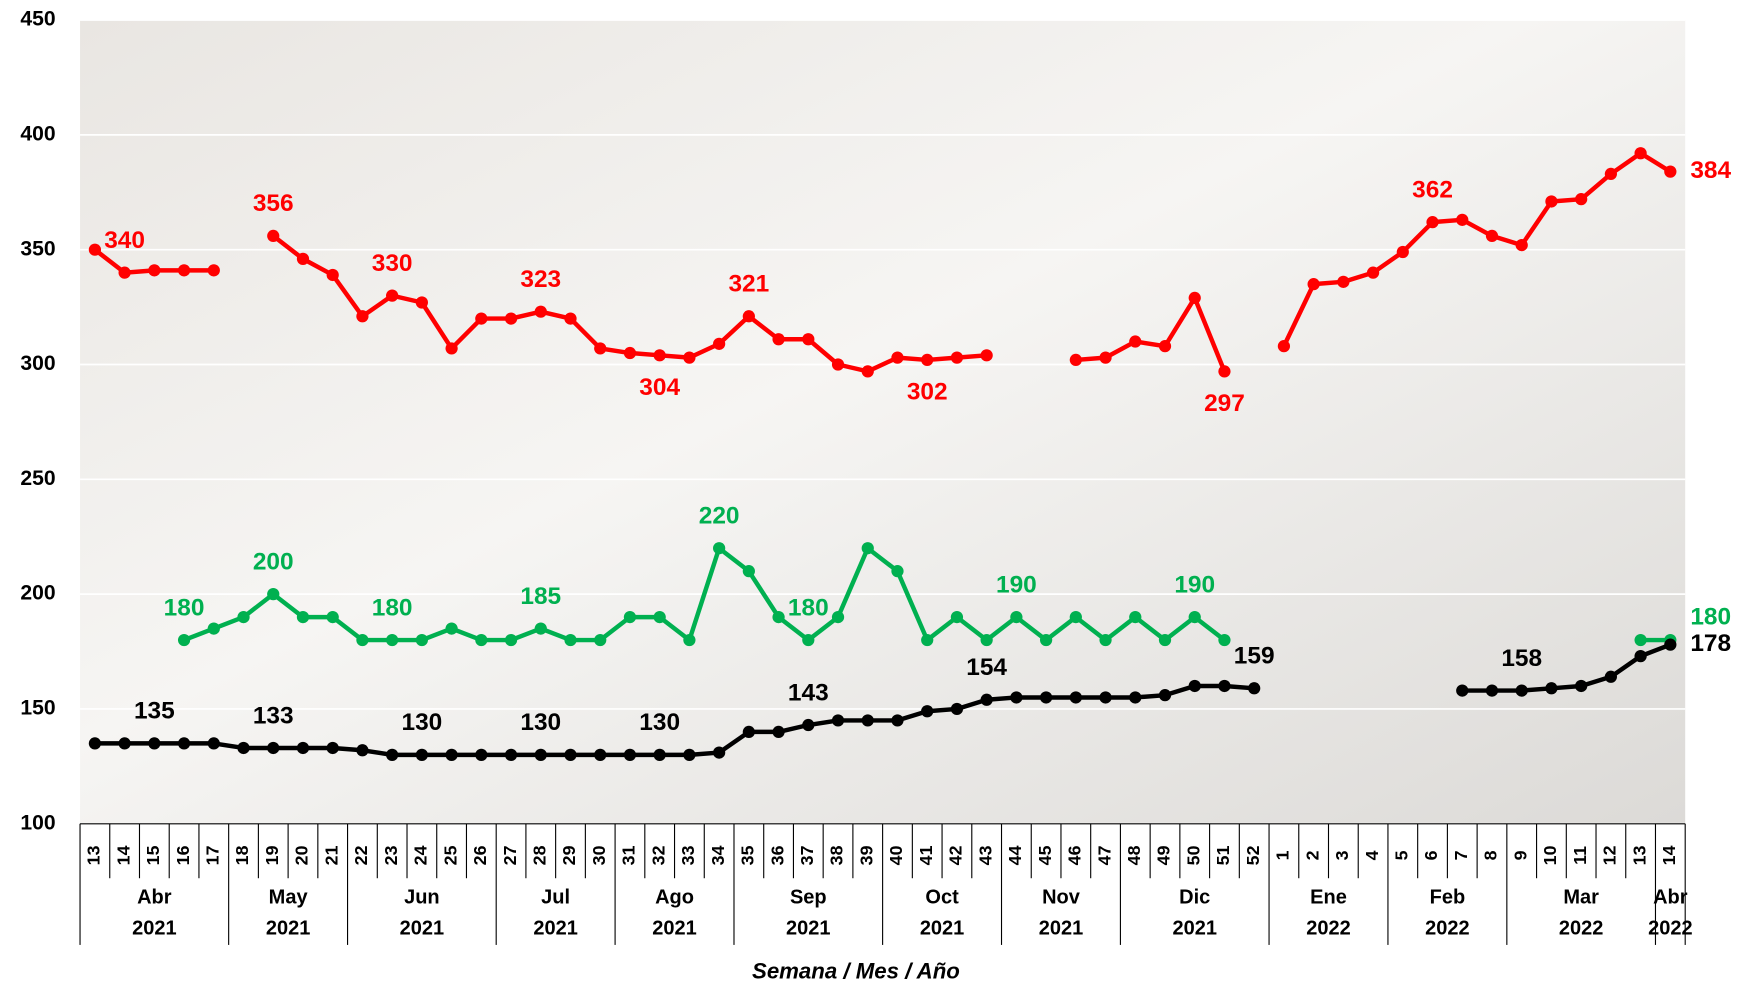 Image resolution: width=1743 pixels, height=985 pixels. Describe the element at coordinates (1448, 898) in the screenshot. I see `x-month-label: Feb` at that location.